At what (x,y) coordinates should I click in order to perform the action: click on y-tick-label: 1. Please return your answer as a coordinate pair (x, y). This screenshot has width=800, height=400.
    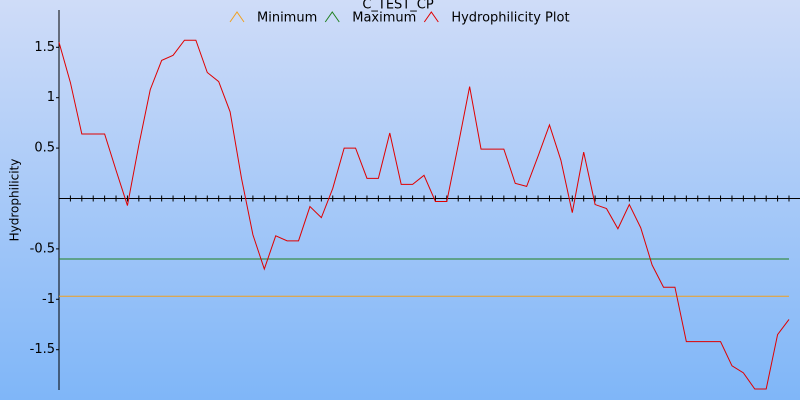
    Looking at the image, I should click on (51, 97).